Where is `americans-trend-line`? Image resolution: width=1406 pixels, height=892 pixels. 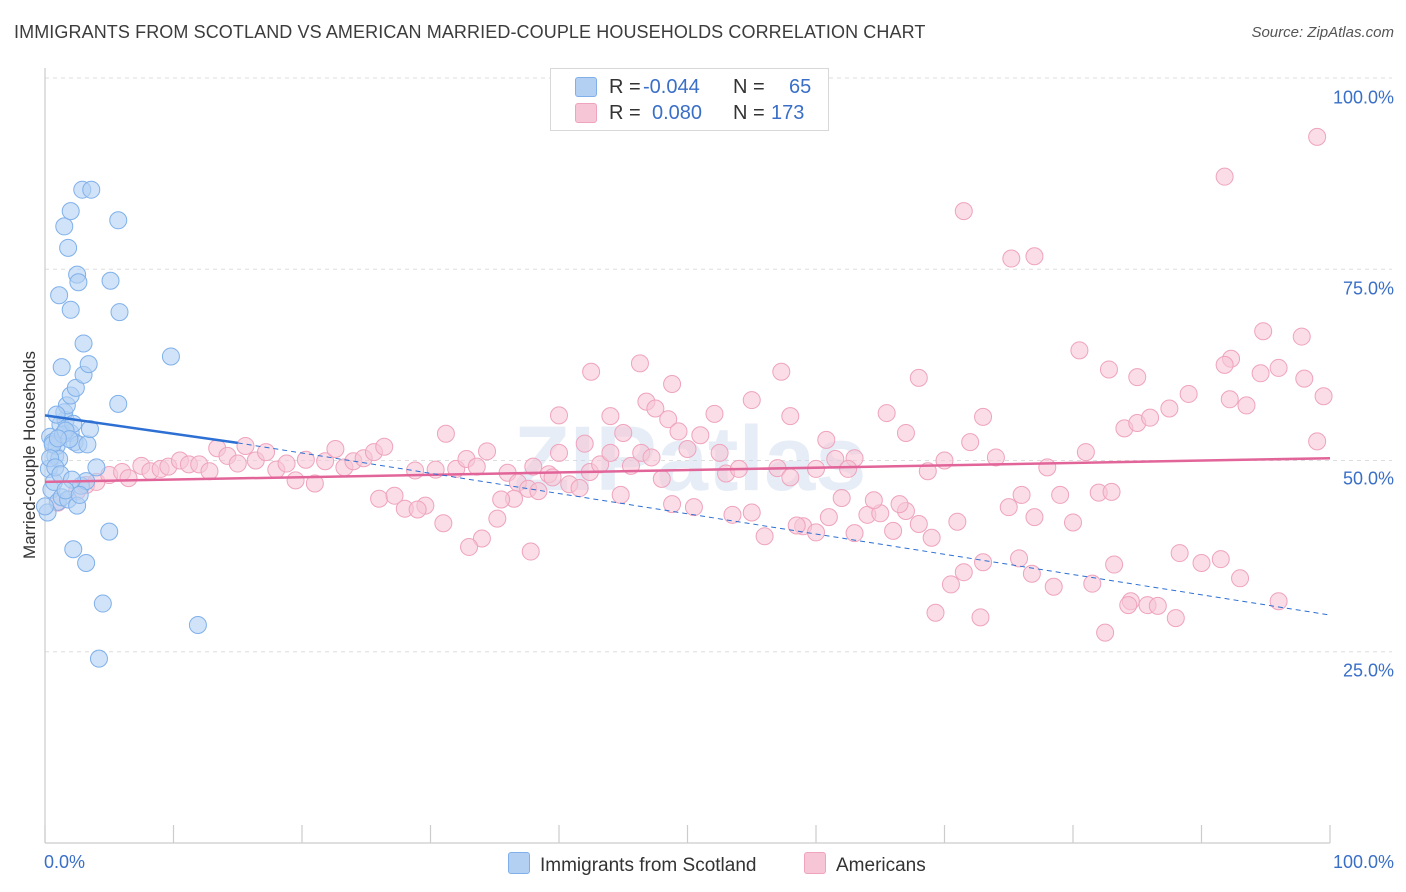
americans-trend-line is located at coordinates (687, 470).